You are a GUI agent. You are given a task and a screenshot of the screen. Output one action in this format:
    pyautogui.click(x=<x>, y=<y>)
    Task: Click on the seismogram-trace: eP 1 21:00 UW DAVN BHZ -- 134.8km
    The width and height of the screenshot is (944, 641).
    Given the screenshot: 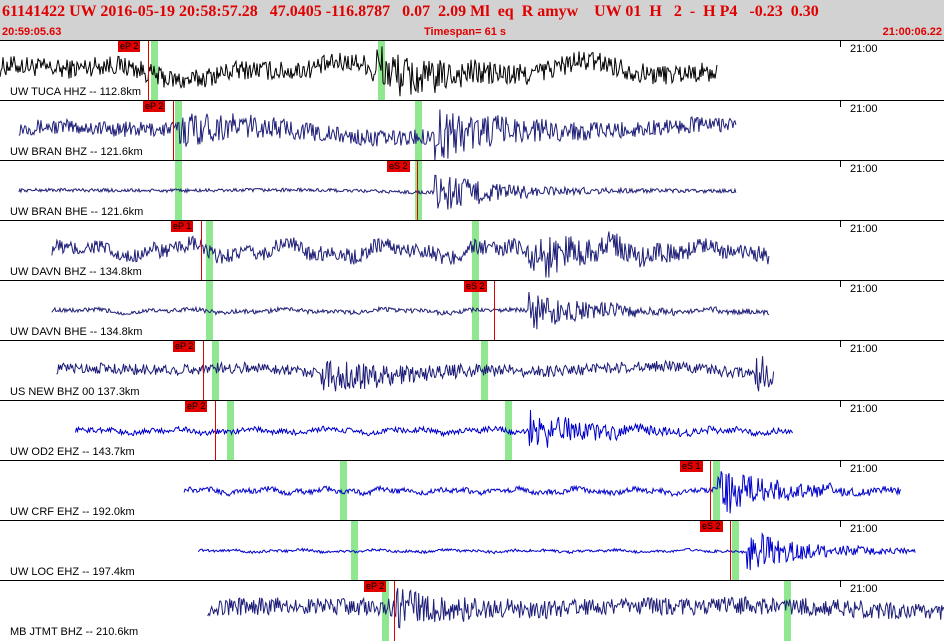 What is the action you would take?
    pyautogui.click(x=472, y=250)
    